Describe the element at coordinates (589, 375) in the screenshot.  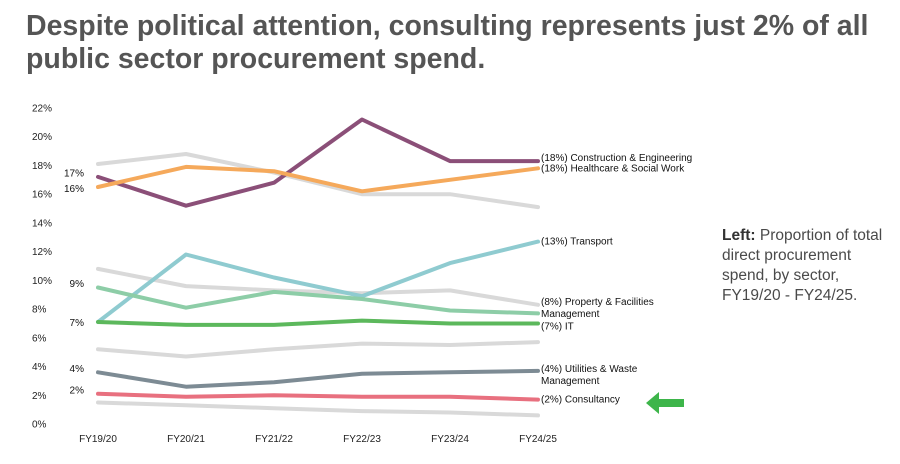
I see `series-label-utilities-waste-management: (4%) Utilities & Waste Management` at that location.